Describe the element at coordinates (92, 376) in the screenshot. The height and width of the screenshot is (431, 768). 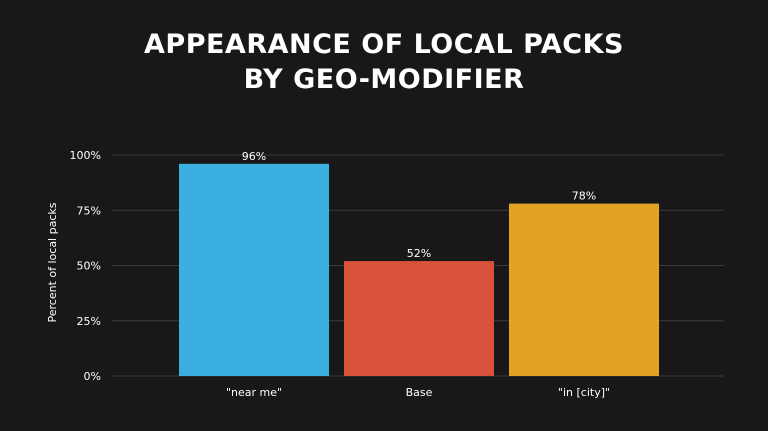
I see `y-tick-label: 0%` at that location.